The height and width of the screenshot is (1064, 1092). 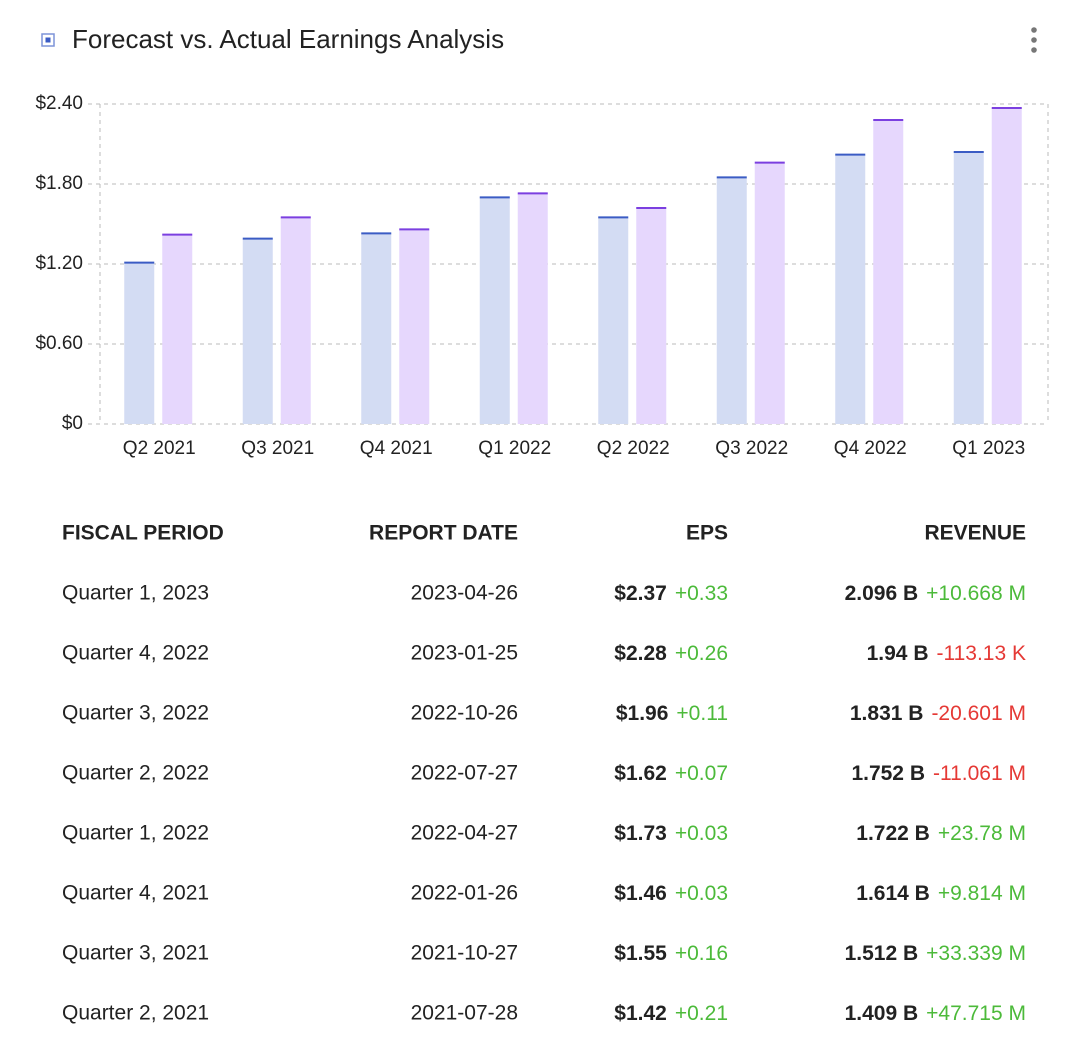 What do you see at coordinates (982, 893) in the screenshot?
I see `surprise: +9.814 M` at bounding box center [982, 893].